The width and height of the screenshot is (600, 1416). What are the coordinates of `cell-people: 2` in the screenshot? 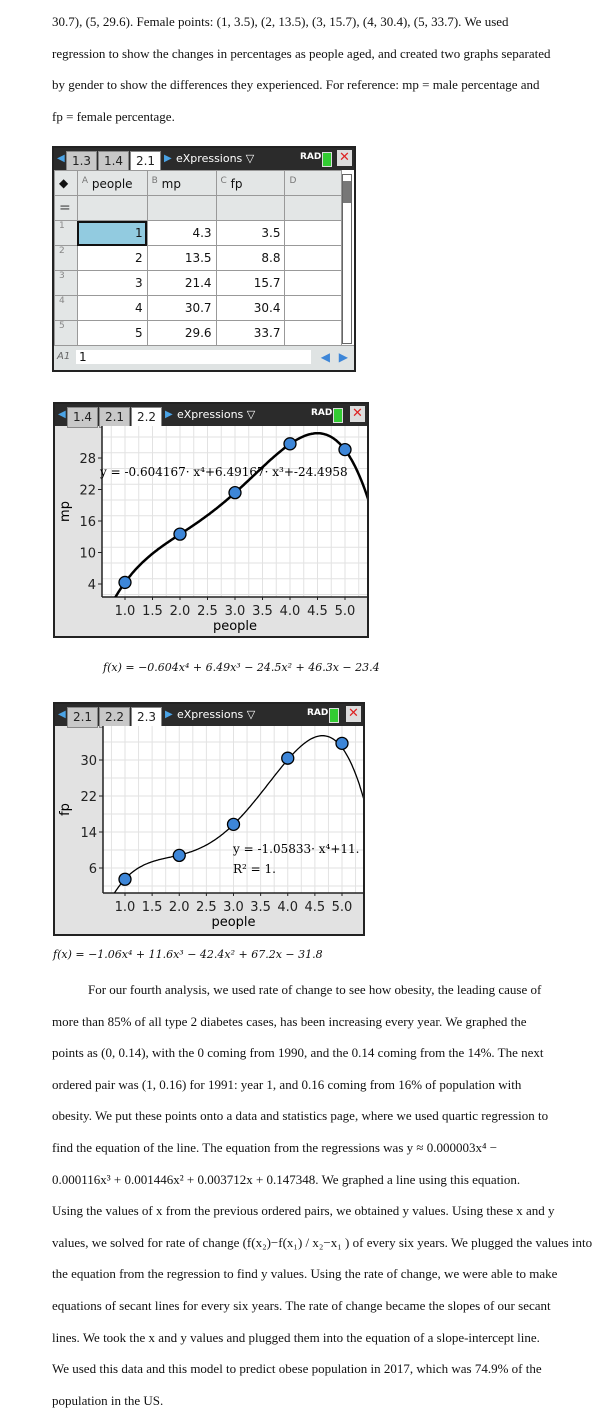 It's located at (112, 258).